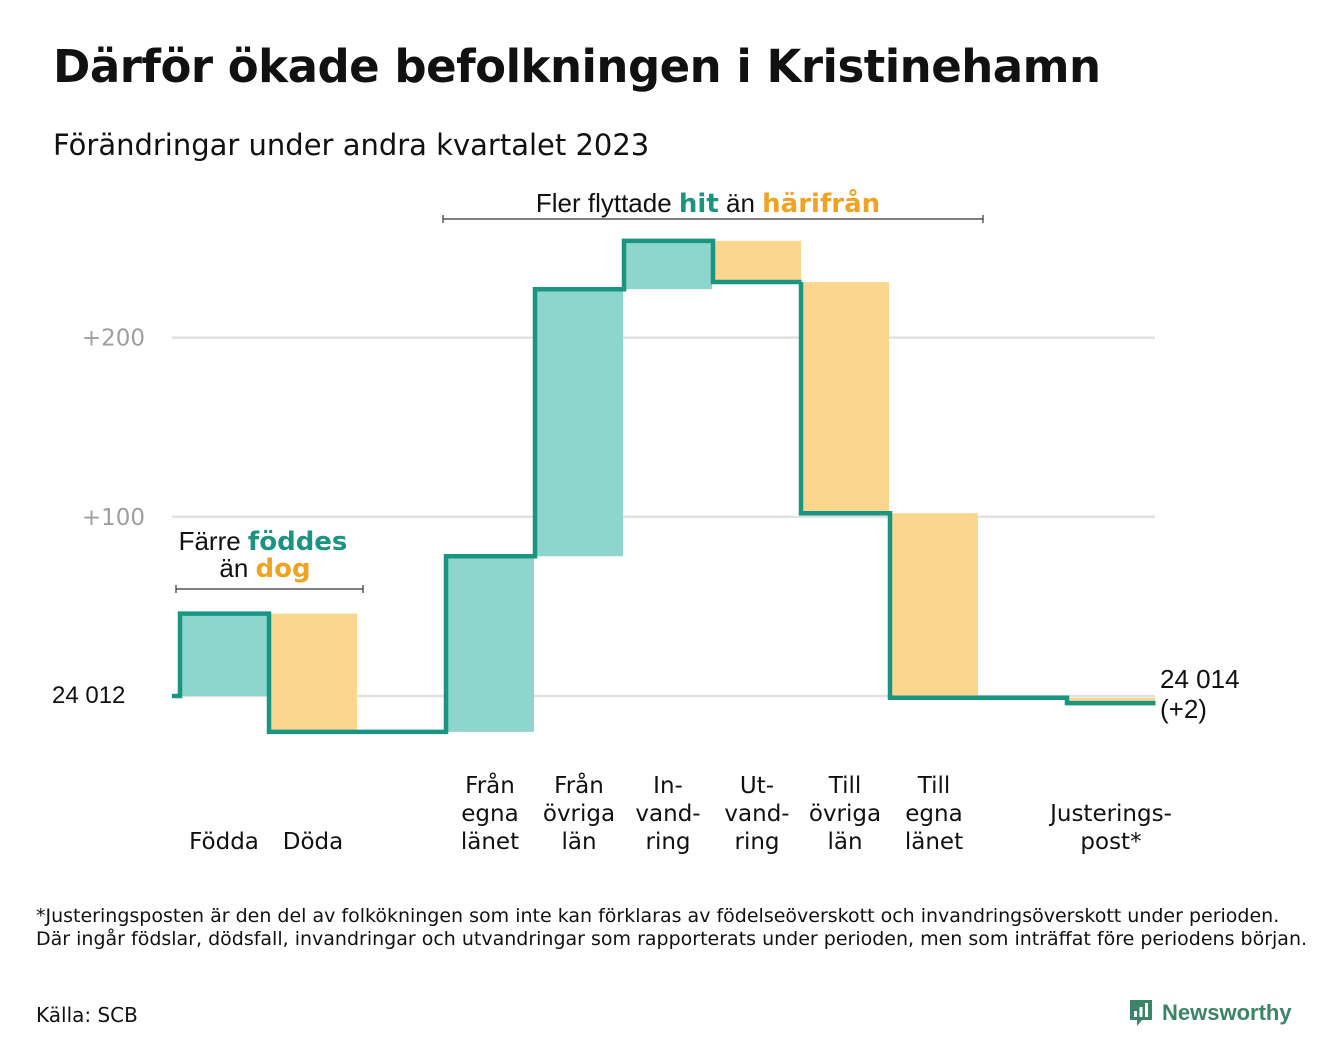 This screenshot has width=1340, height=1060. Describe the element at coordinates (113, 339) in the screenshot. I see `y-tick-label: +200` at that location.